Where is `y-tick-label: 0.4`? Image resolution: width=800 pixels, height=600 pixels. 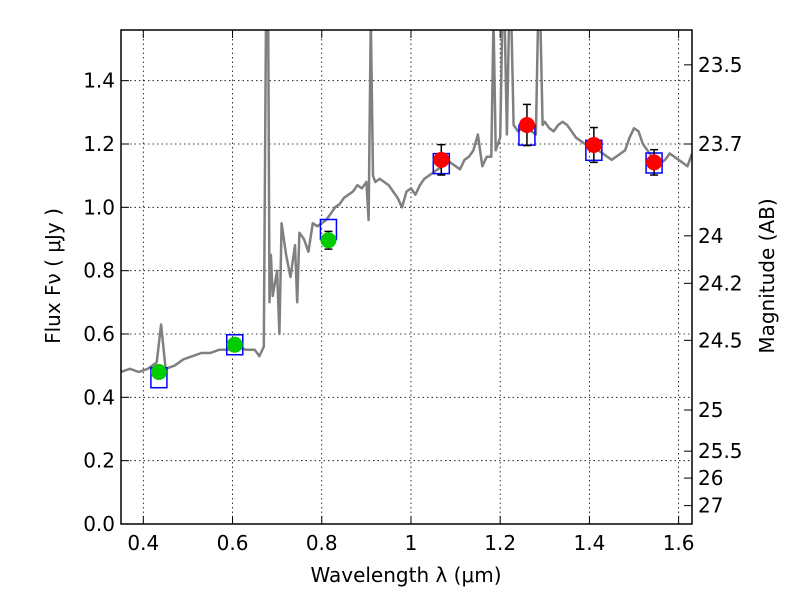 y-tick-label: 0.4 is located at coordinates (99, 397).